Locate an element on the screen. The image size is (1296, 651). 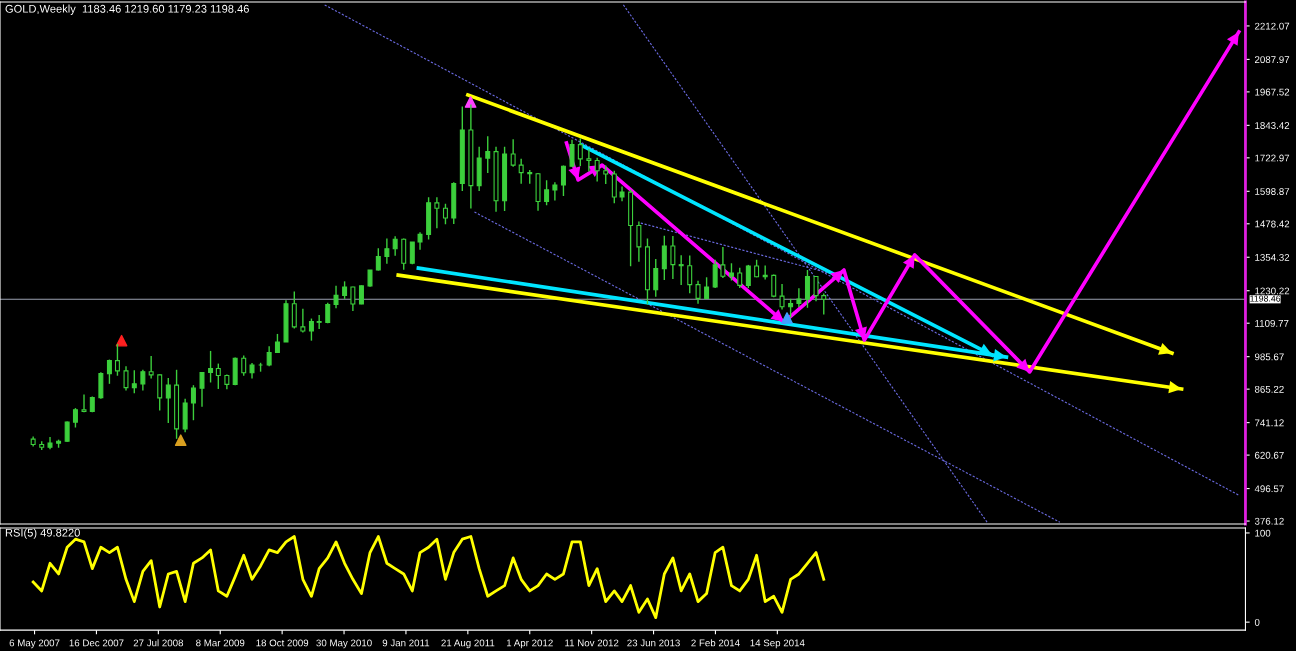
x-tick-label: 9 Jan 2011 is located at coordinates (406, 643).